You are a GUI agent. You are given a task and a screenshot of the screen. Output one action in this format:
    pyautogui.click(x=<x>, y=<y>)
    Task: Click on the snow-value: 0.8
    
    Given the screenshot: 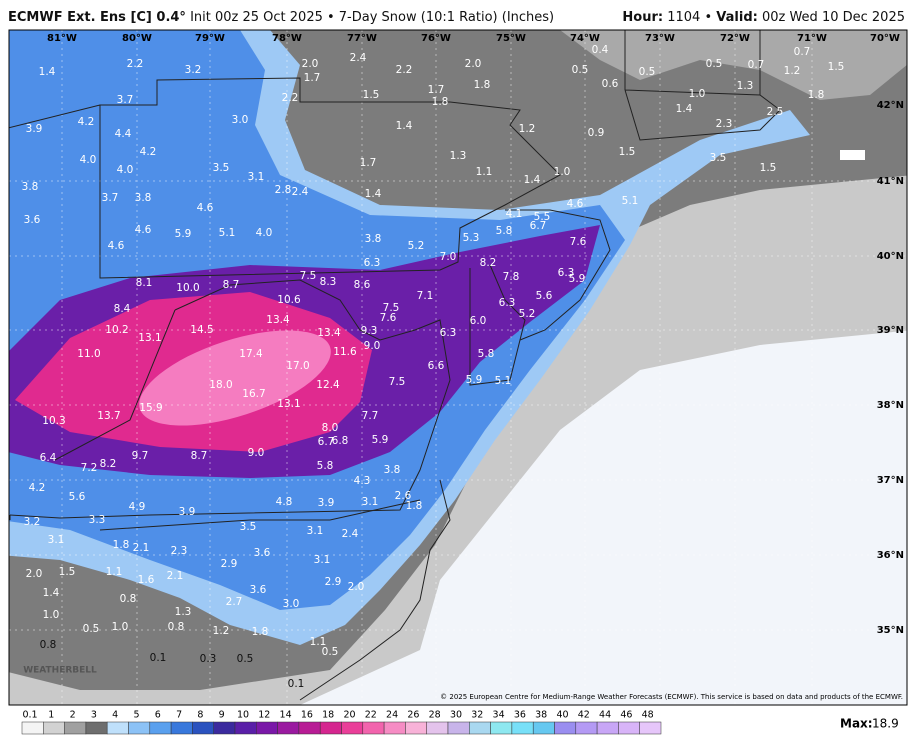 What is the action you would take?
    pyautogui.click(x=128, y=599)
    